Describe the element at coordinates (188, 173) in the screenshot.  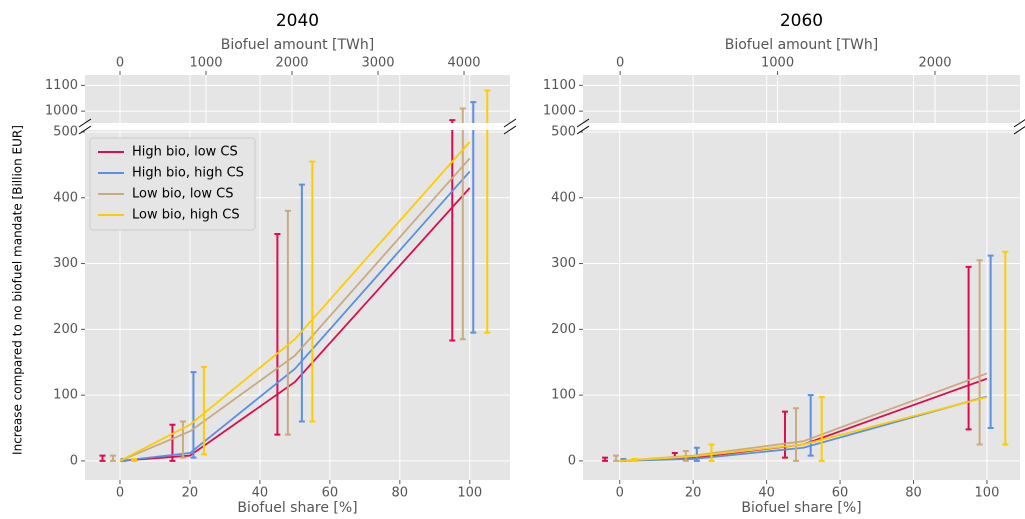
I see `legend-label: High bio, high CS` at that location.